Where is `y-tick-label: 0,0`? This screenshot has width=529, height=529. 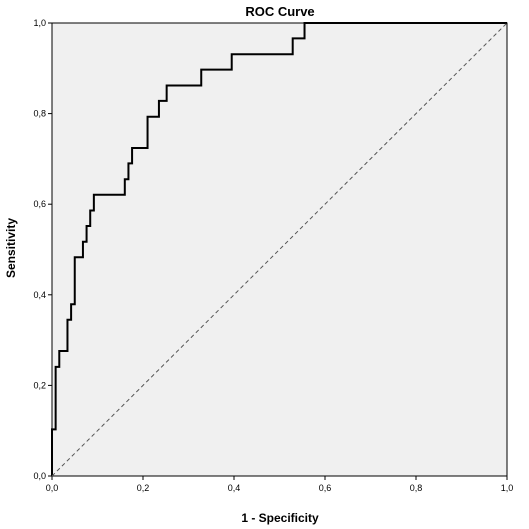
y-tick-label: 0,0 is located at coordinates (39, 476).